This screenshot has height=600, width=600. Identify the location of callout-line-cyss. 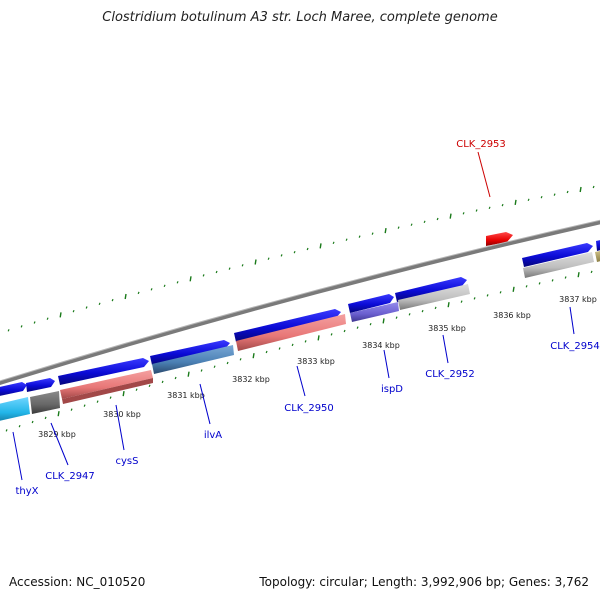
(120, 427).